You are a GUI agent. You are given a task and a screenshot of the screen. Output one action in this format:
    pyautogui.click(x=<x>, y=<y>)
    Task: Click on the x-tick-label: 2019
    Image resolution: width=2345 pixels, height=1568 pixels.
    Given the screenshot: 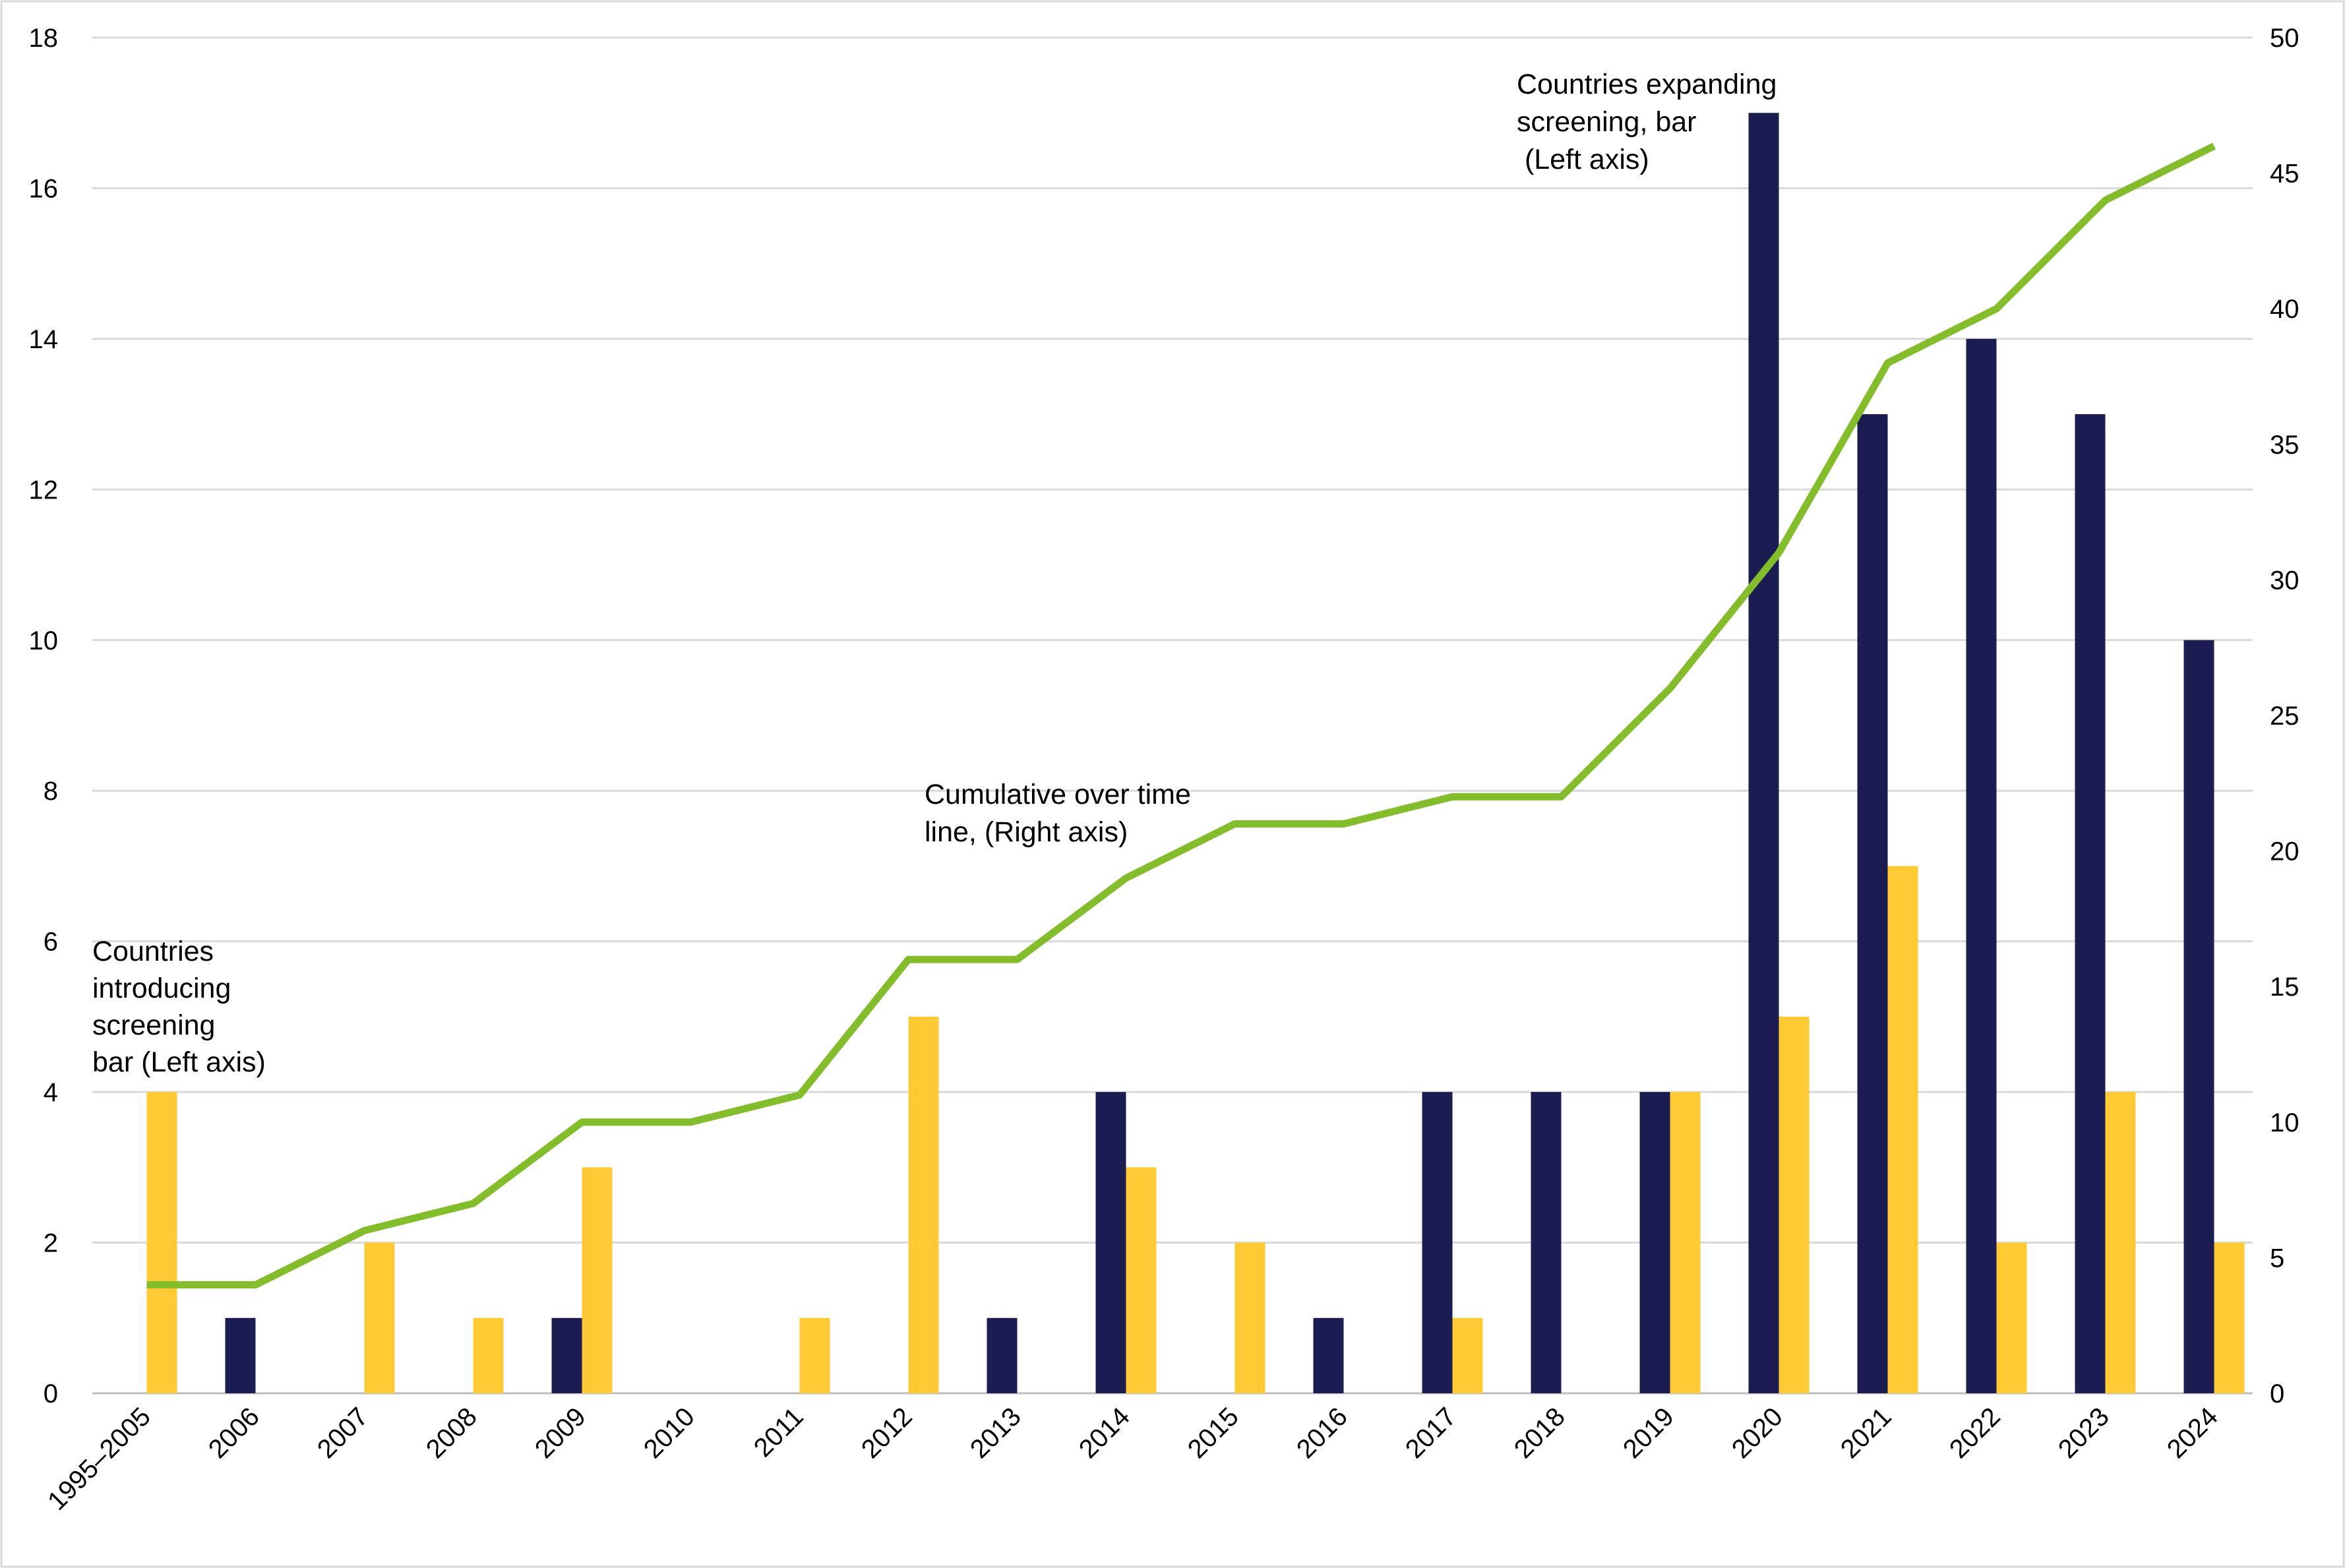 What is the action you would take?
    pyautogui.click(x=1649, y=1433)
    